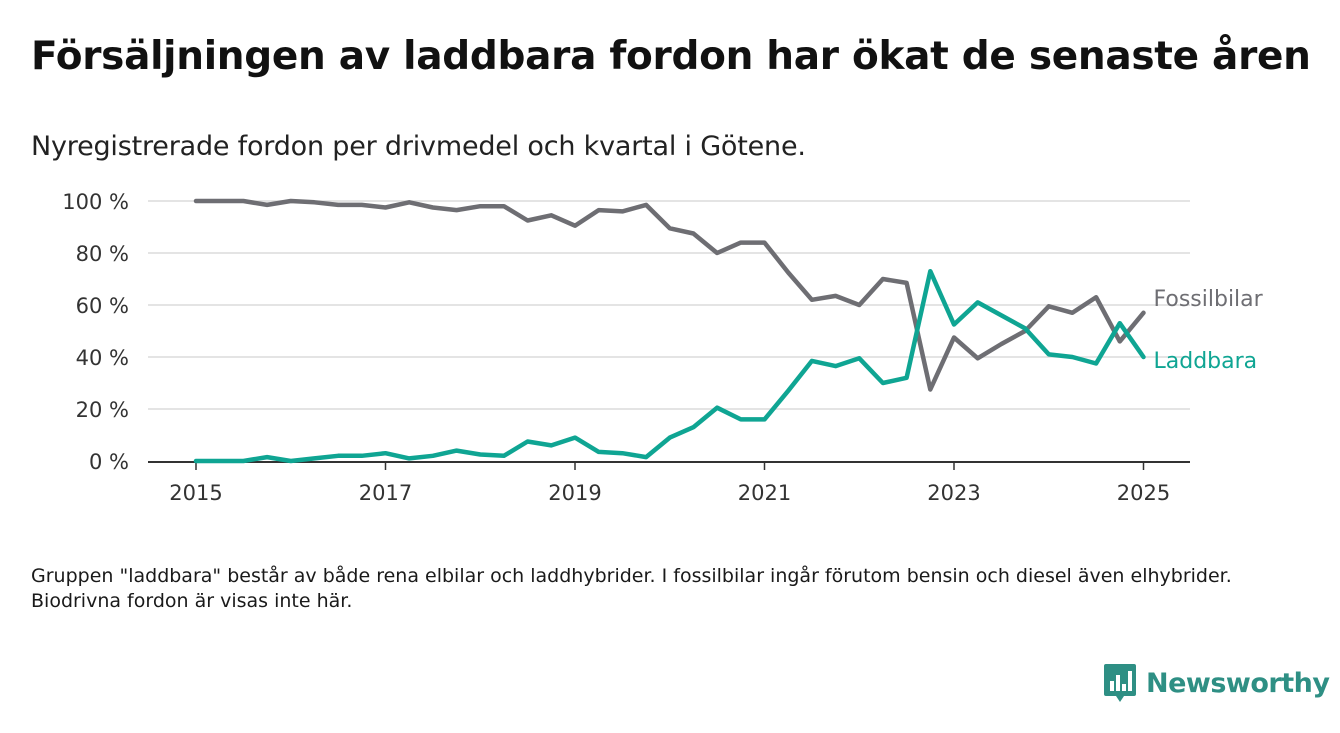 The image size is (1340, 733). Describe the element at coordinates (109, 462) in the screenshot. I see `y-tick-label: 0 %` at that location.